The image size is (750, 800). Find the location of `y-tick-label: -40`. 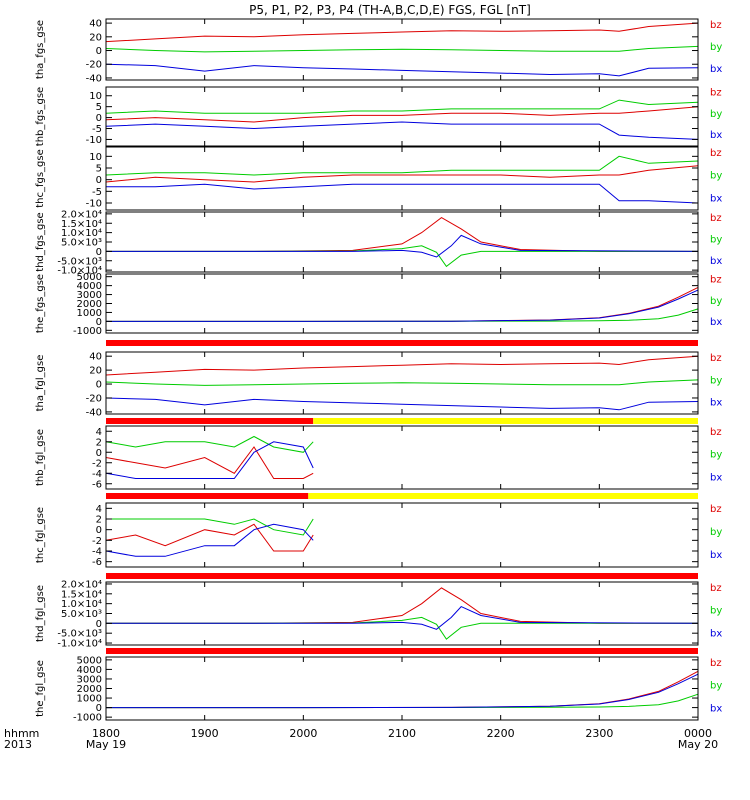

y-tick-label: -40 is located at coordinates (94, 412).